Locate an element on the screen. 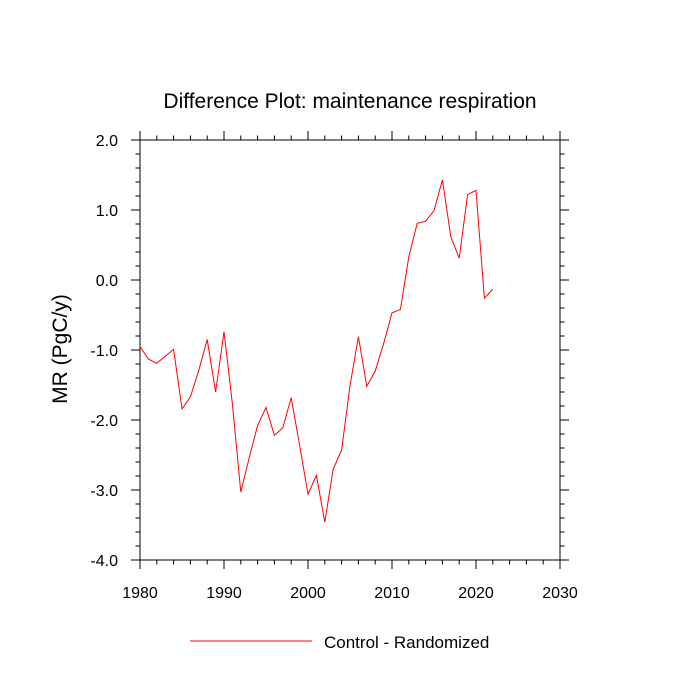  y-tick-label: -3.0 is located at coordinates (104, 491).